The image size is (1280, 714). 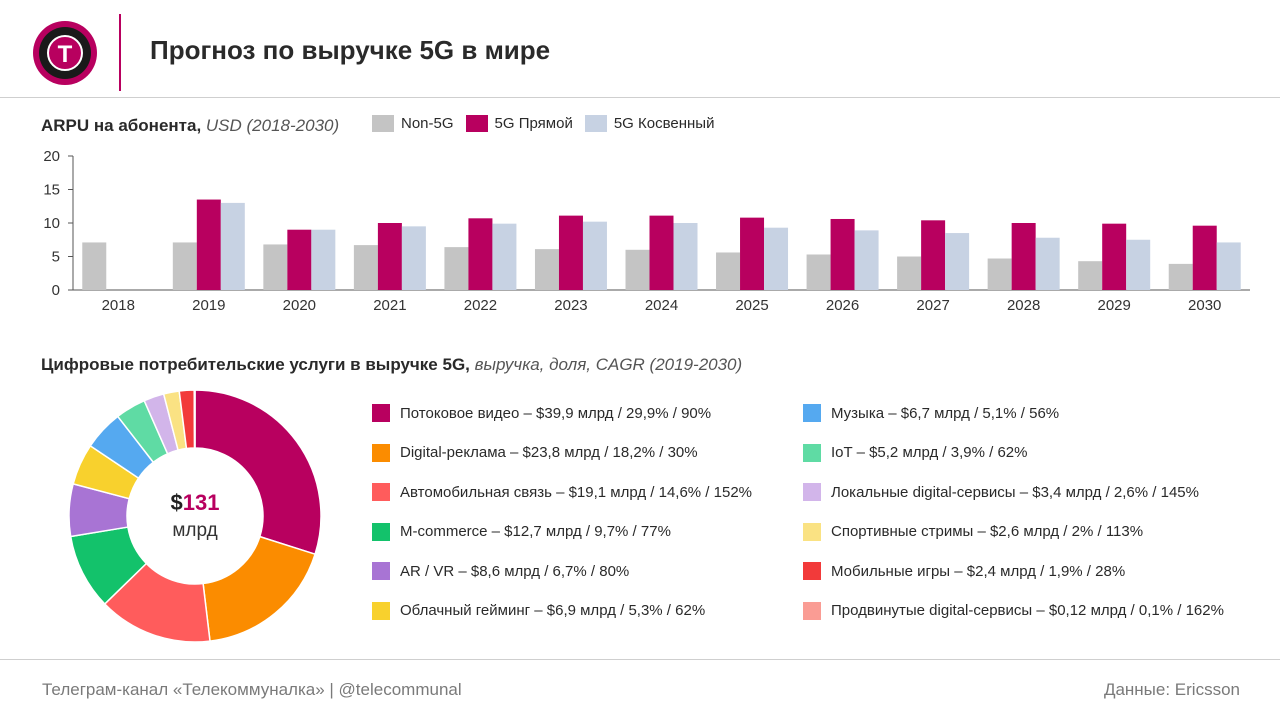 I want to click on donut-legend-item: Мобильные игры – $2,4 млрд / 1,9% / 28%, so click(x=964, y=571).